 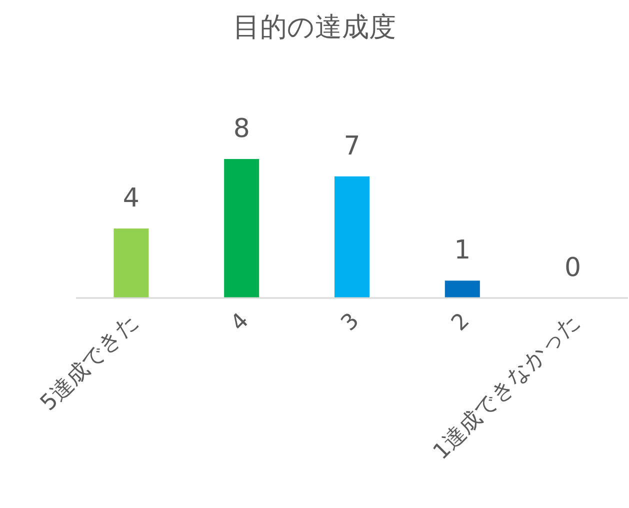 What do you see at coordinates (314, 27) in the screenshot?
I see `title: 目的の達成度` at bounding box center [314, 27].